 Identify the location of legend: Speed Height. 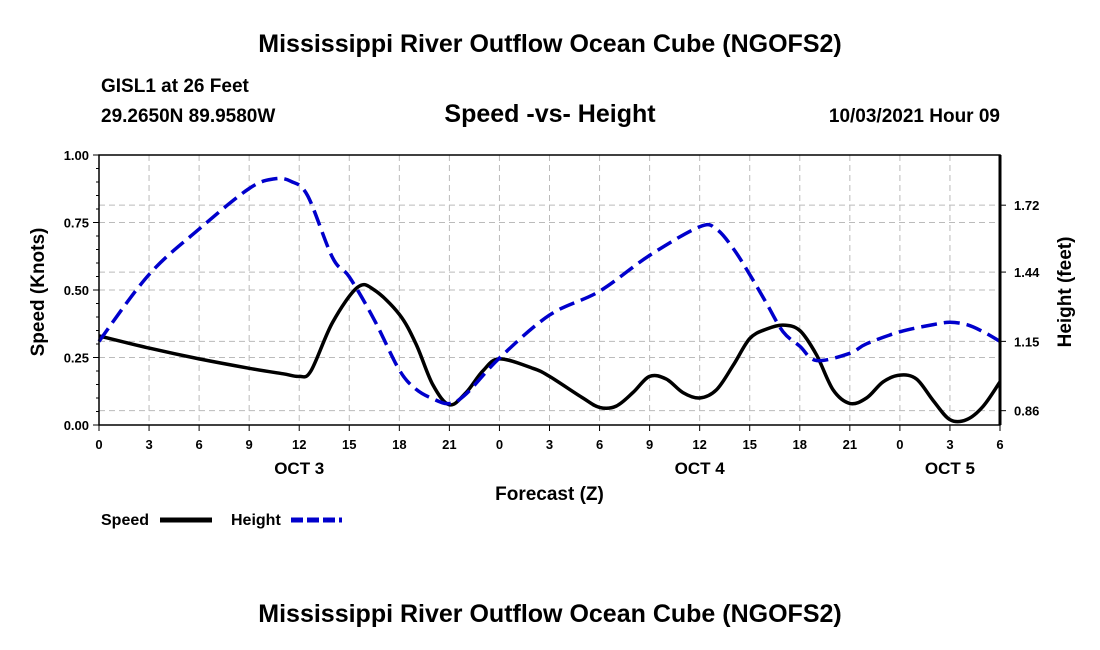
(221, 520).